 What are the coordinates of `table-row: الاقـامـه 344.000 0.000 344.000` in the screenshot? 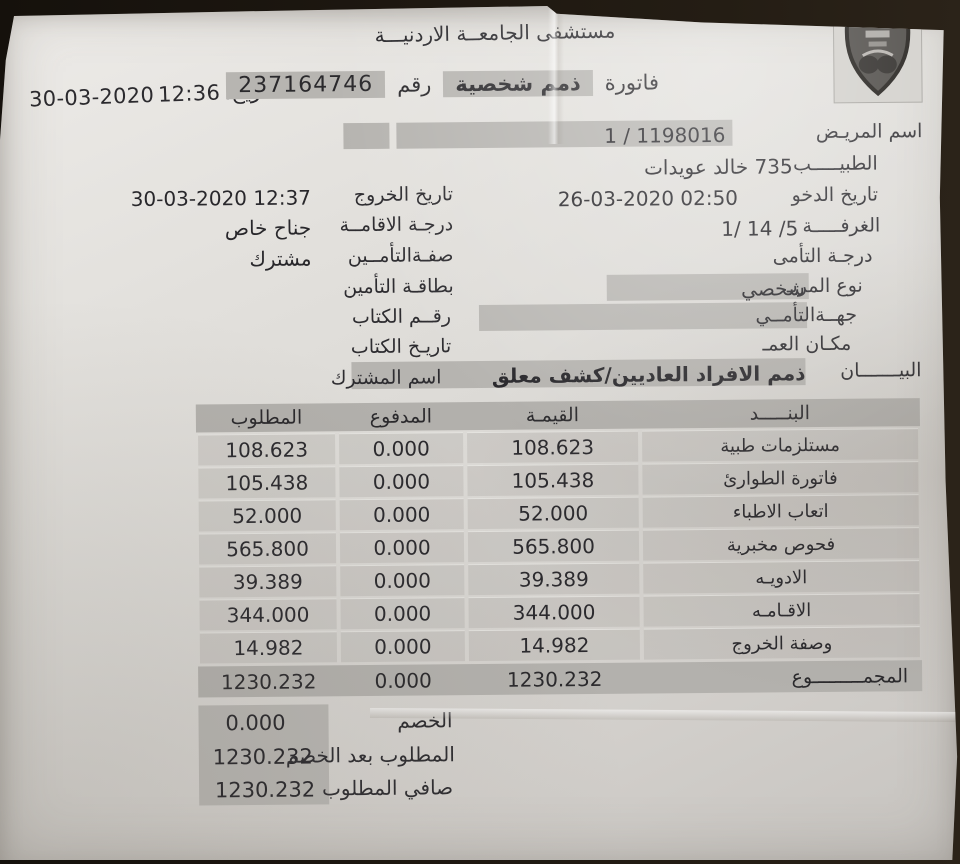 It's located at (559, 611).